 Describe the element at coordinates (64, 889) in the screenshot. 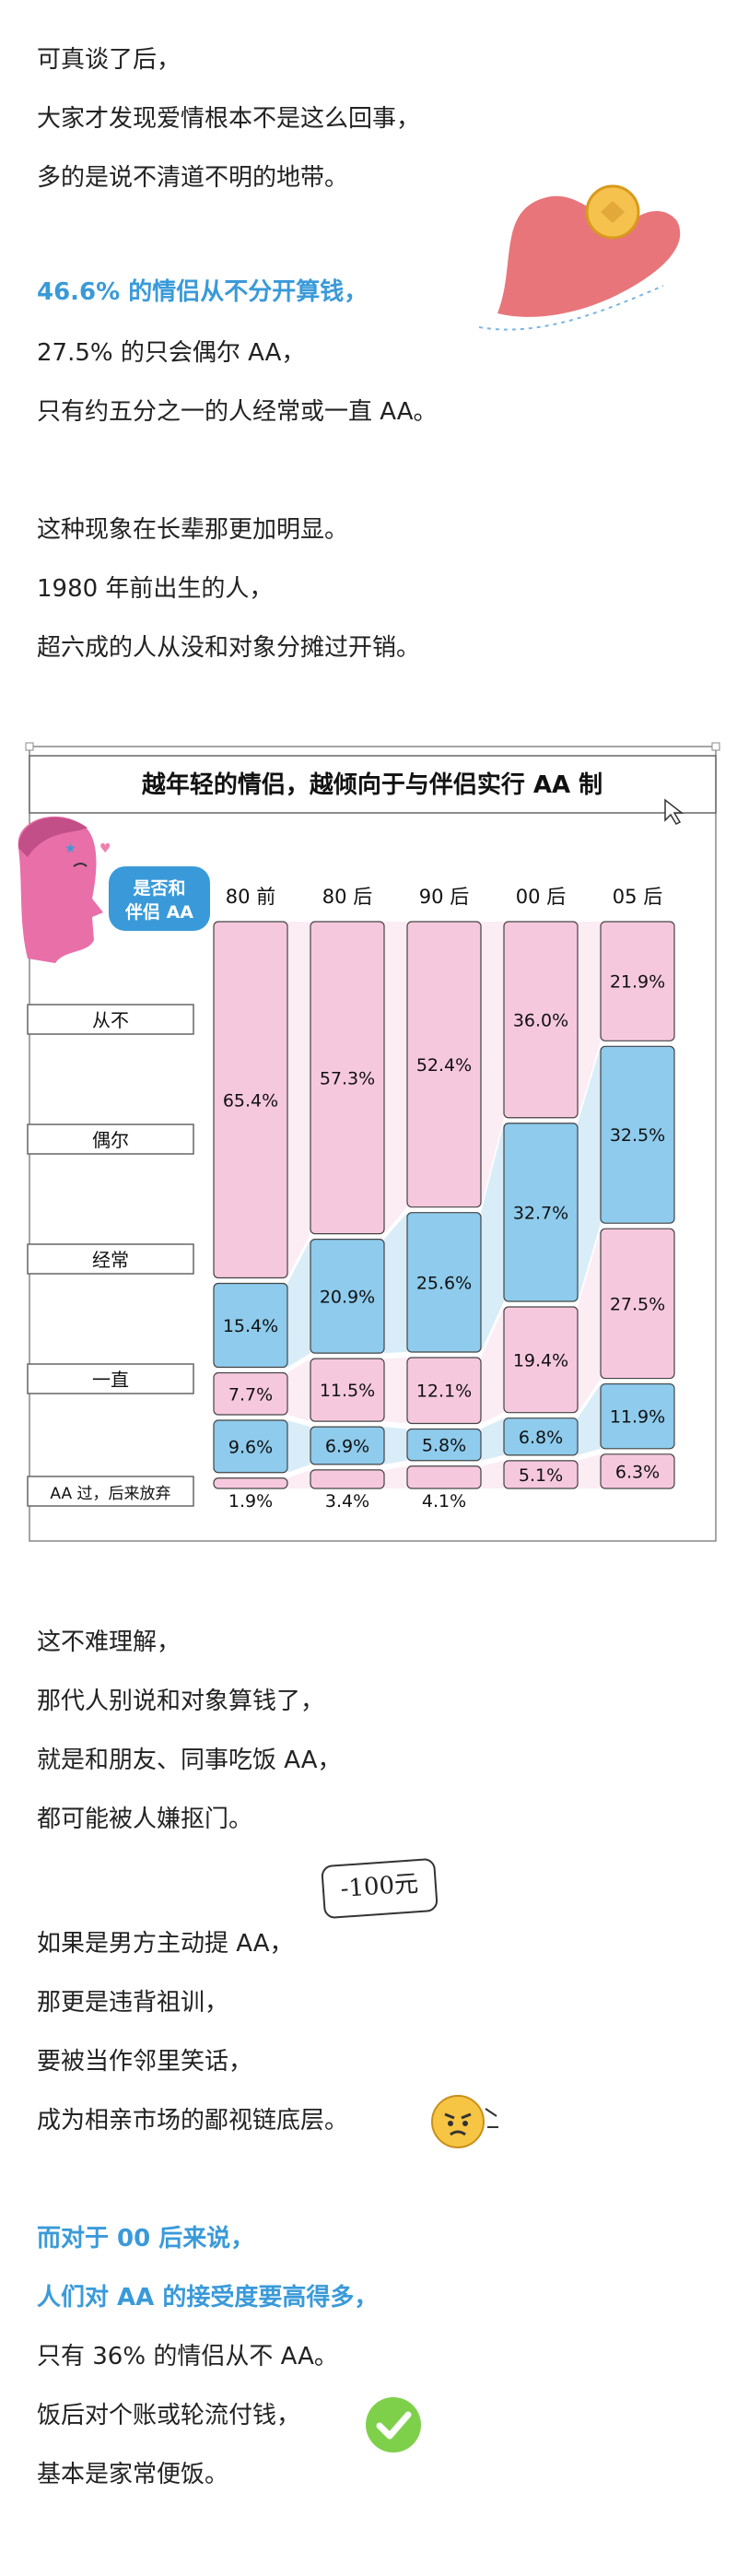

I see `thinking-head-icon: ★ ♥` at that location.